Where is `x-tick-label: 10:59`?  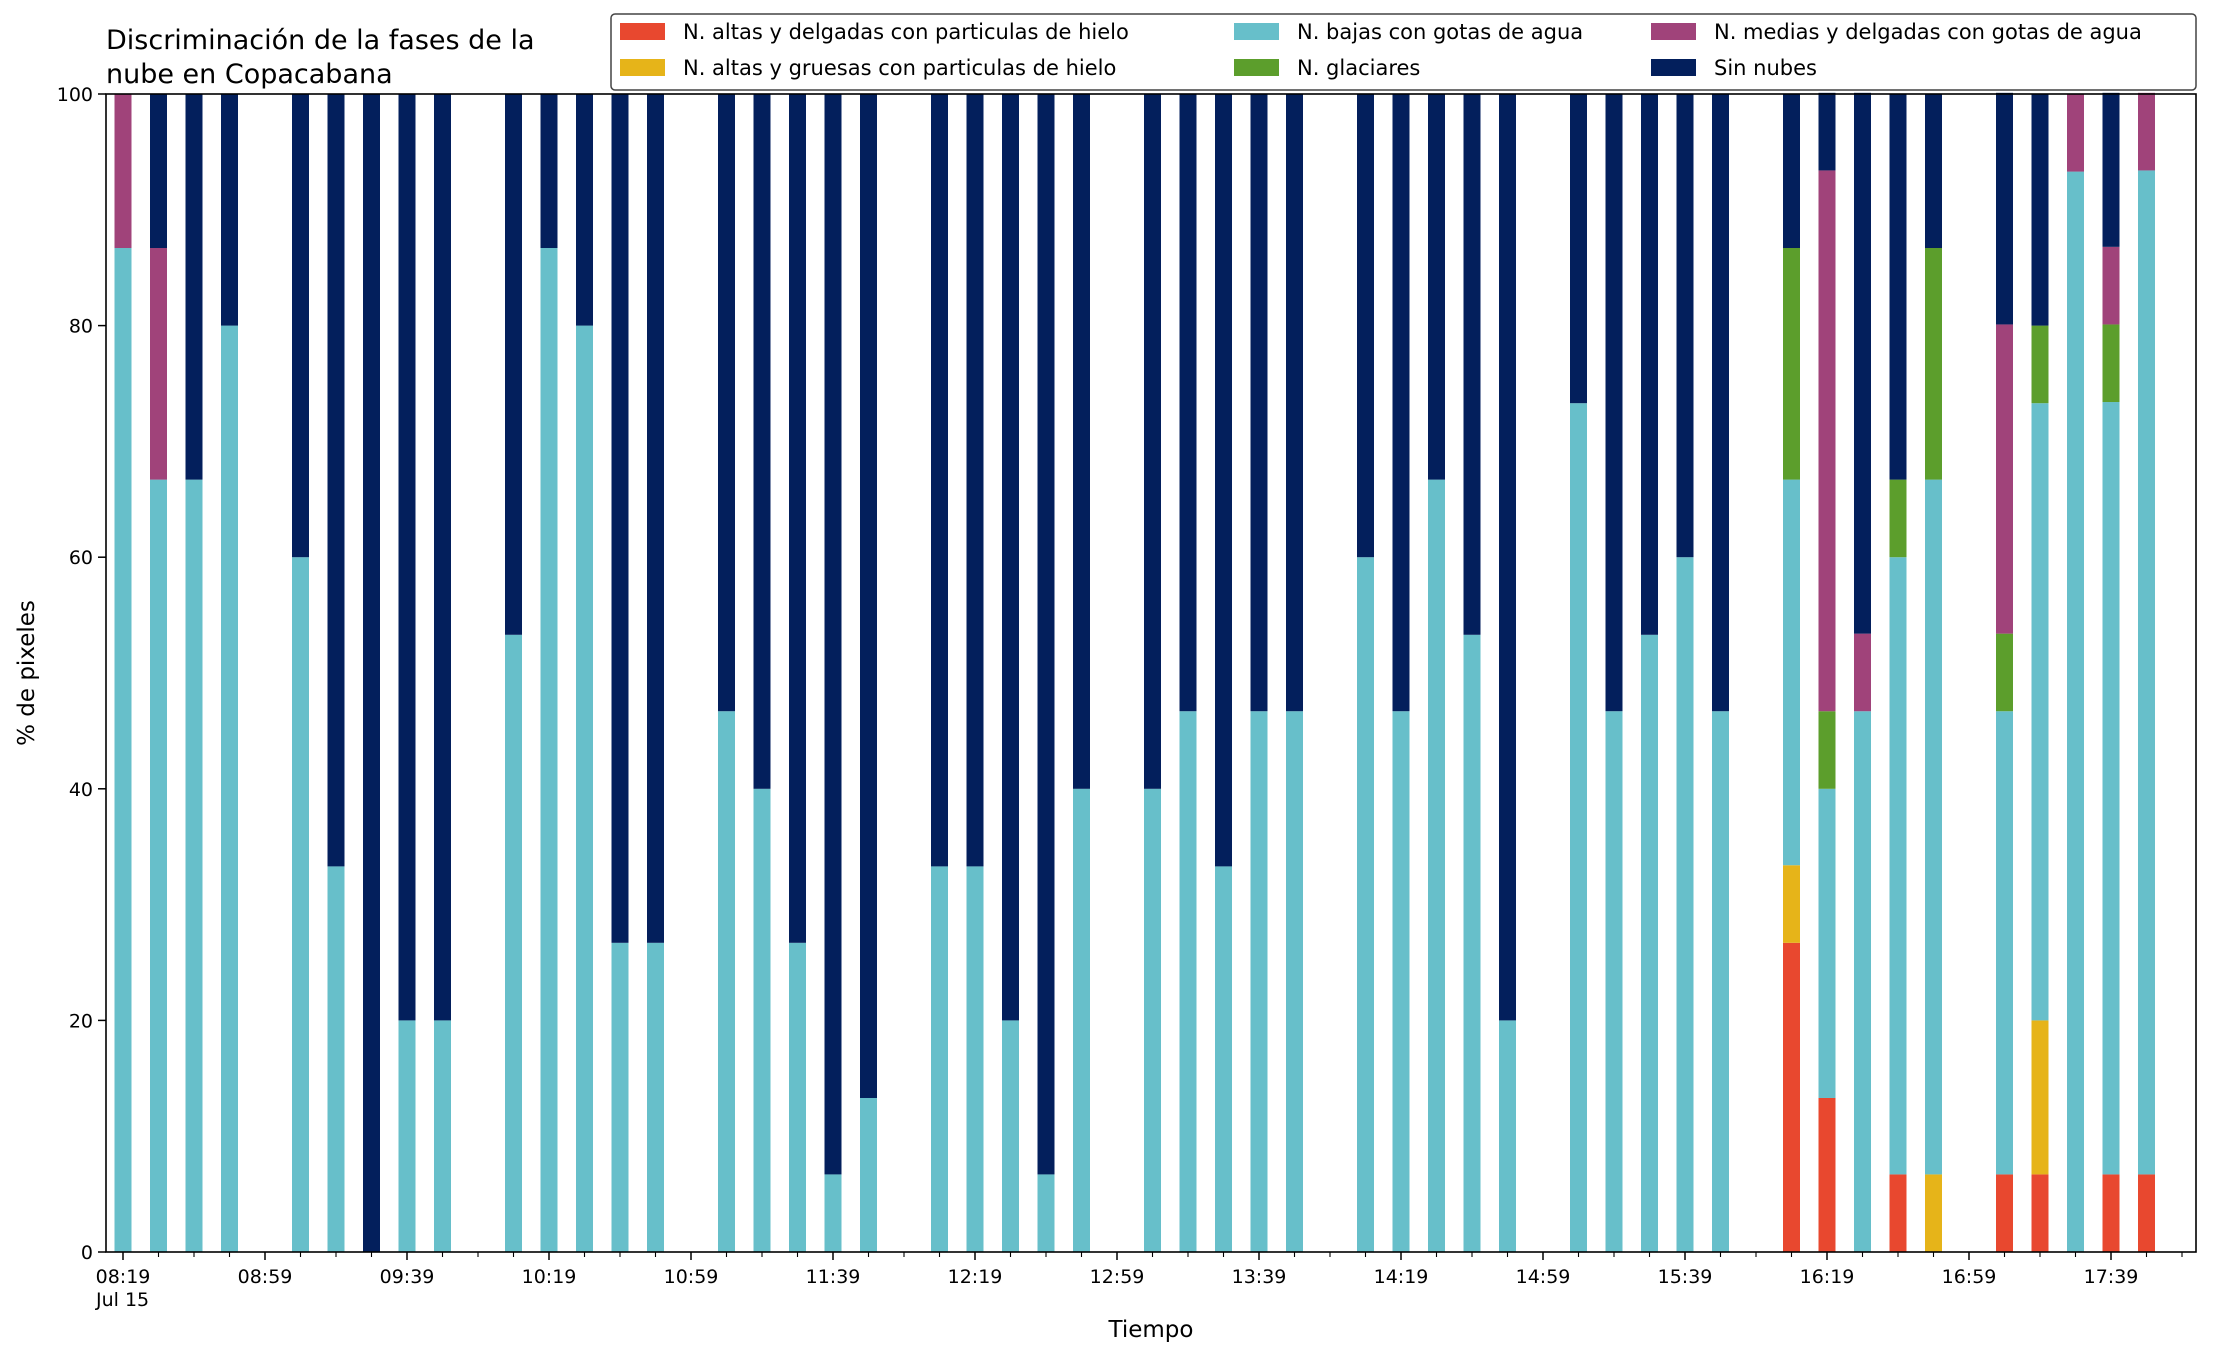
x-tick-label: 10:59 is located at coordinates (691, 1277).